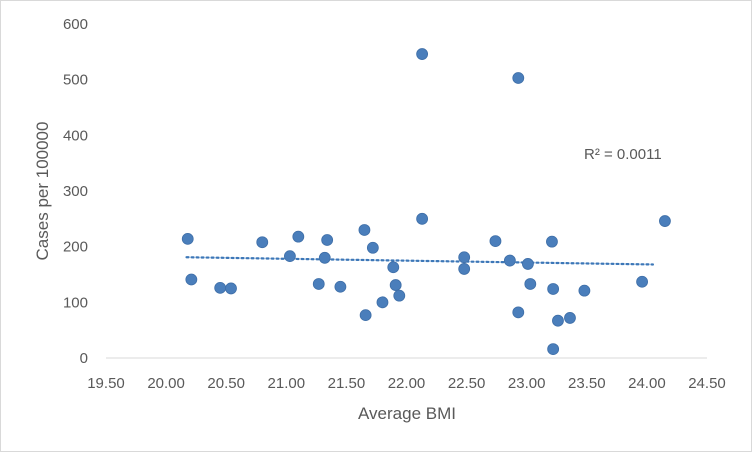 The width and height of the screenshot is (752, 453). Describe the element at coordinates (527, 383) in the screenshot. I see `x-tick-label: 23.00` at that location.